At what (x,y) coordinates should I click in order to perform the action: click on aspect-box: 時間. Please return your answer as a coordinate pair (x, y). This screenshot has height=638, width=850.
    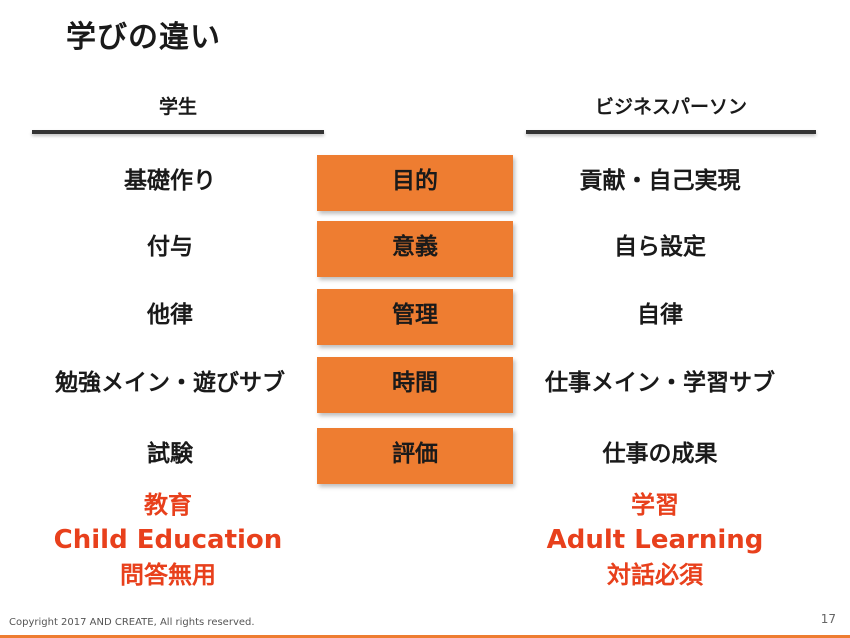
    Looking at the image, I should click on (415, 385).